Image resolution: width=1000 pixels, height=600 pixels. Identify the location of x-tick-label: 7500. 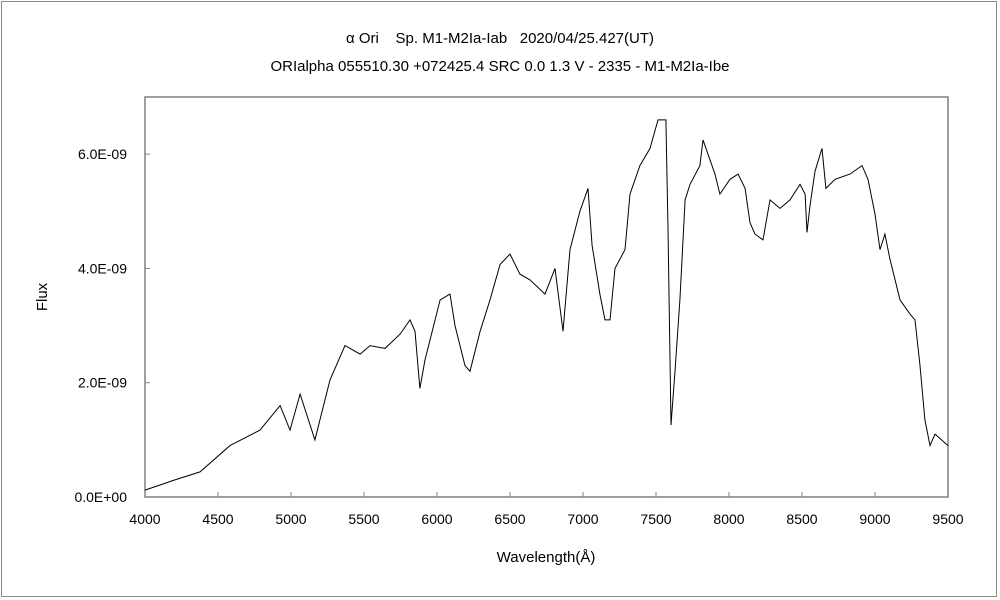
(655, 519).